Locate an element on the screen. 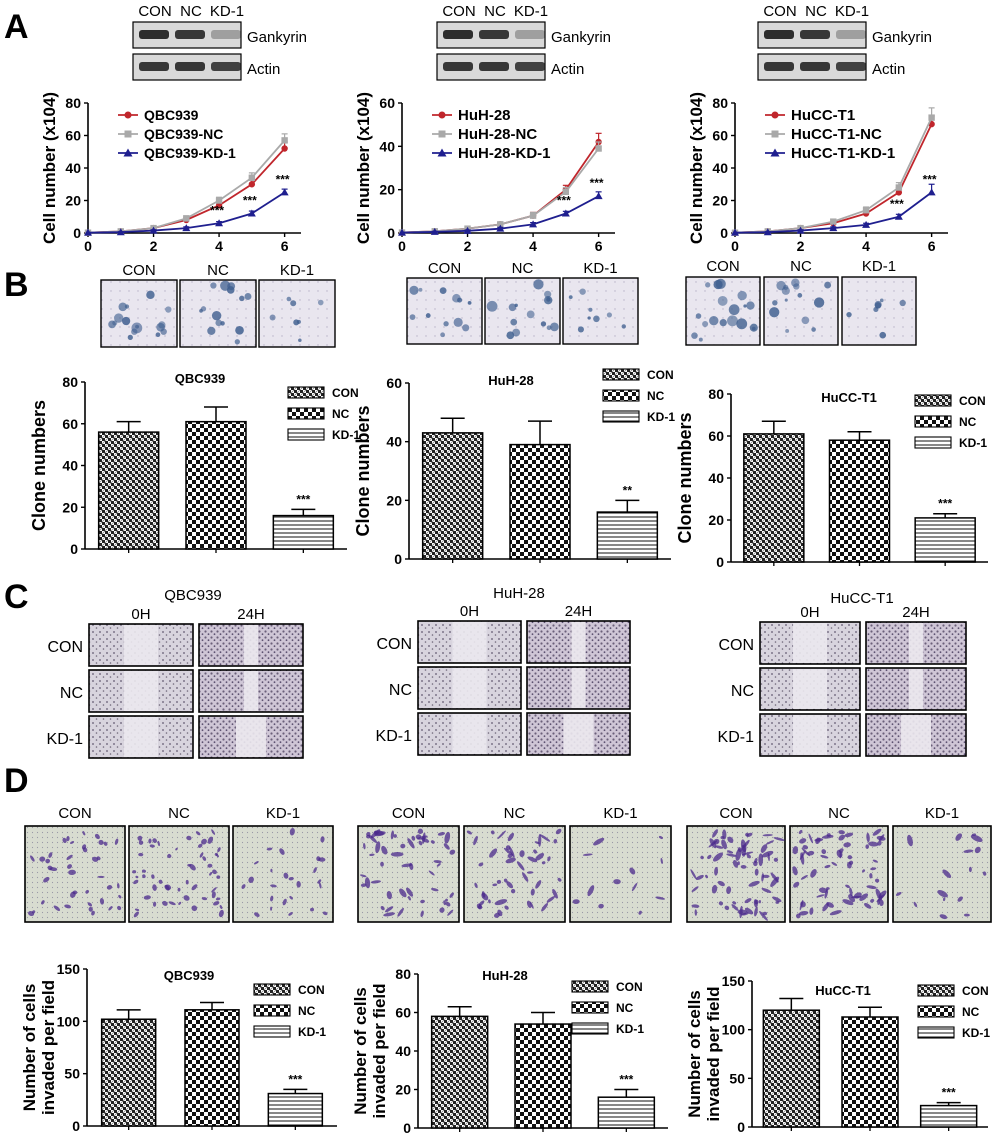 The width and height of the screenshot is (994, 1139). colony-image-frame is located at coordinates (297, 313).